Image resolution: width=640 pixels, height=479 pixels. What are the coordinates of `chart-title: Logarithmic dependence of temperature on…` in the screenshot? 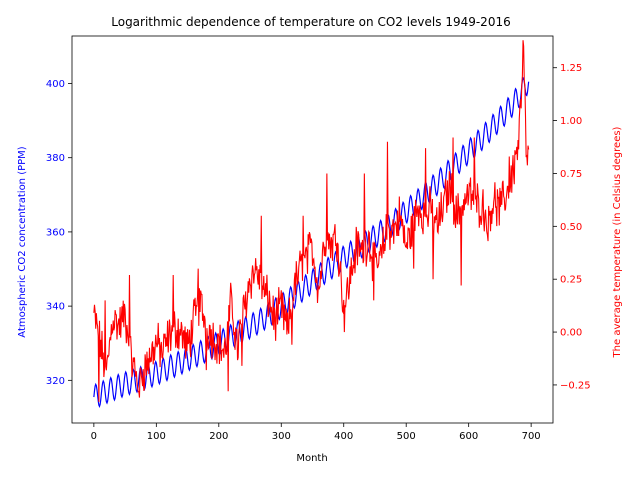 It's located at (310, 22).